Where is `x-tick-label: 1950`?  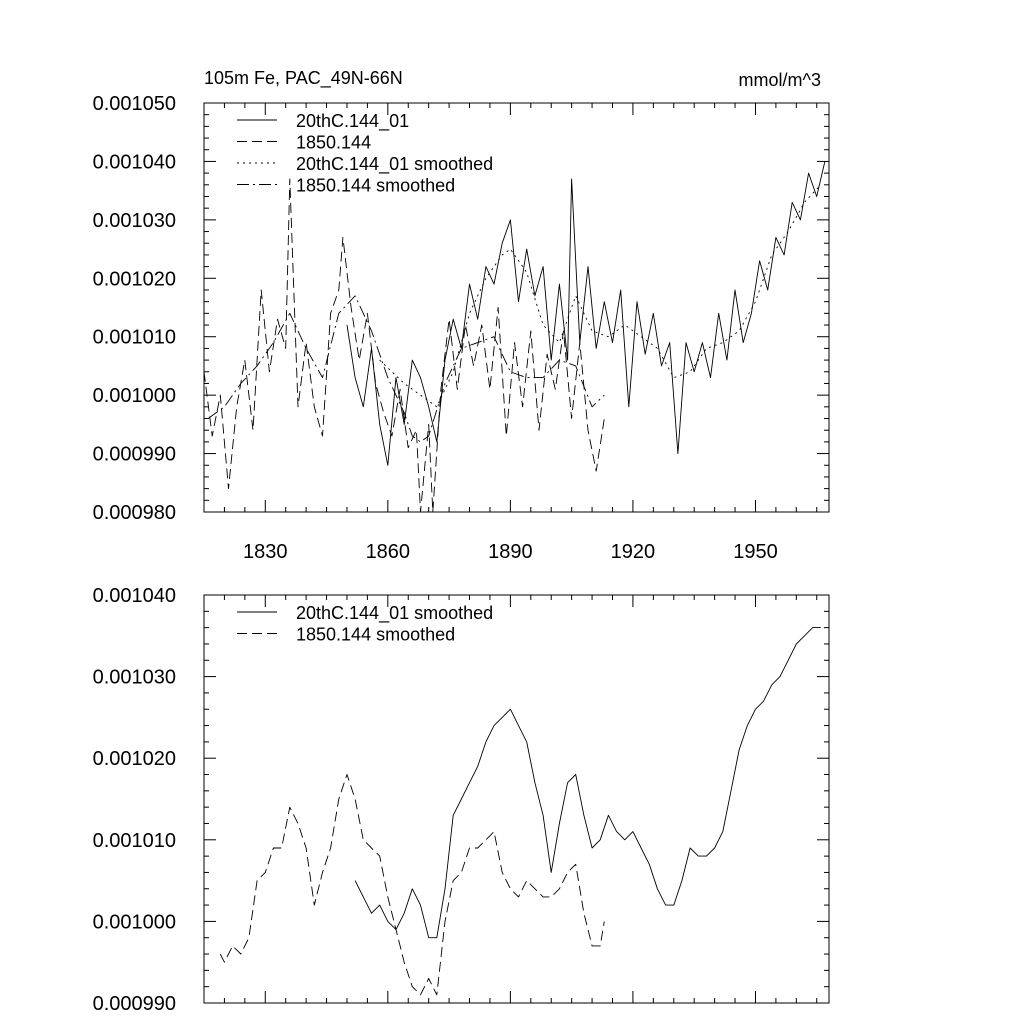
x-tick-label: 1950 is located at coordinates (755, 552).